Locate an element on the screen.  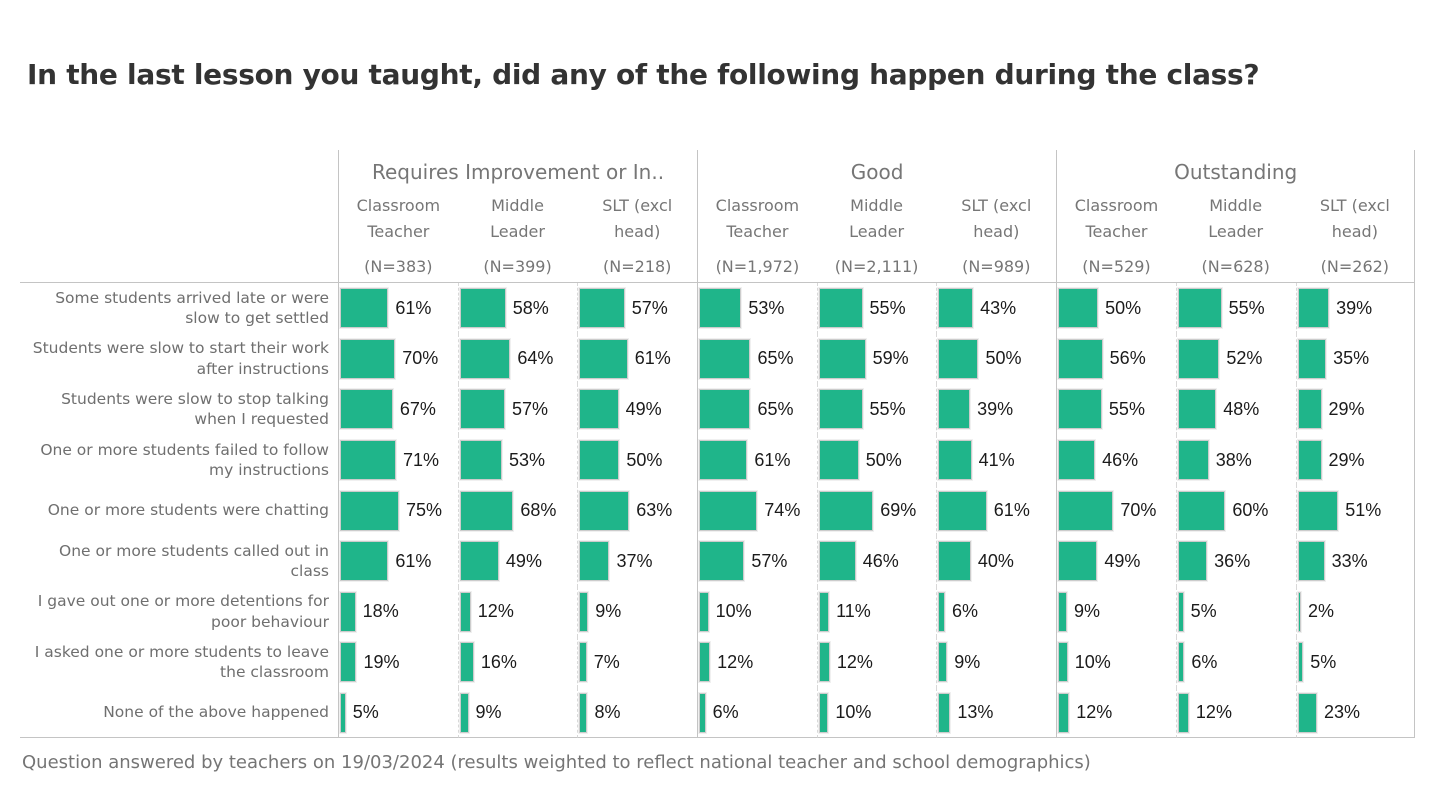
bar-value-label: 18% is located at coordinates (380, 611).